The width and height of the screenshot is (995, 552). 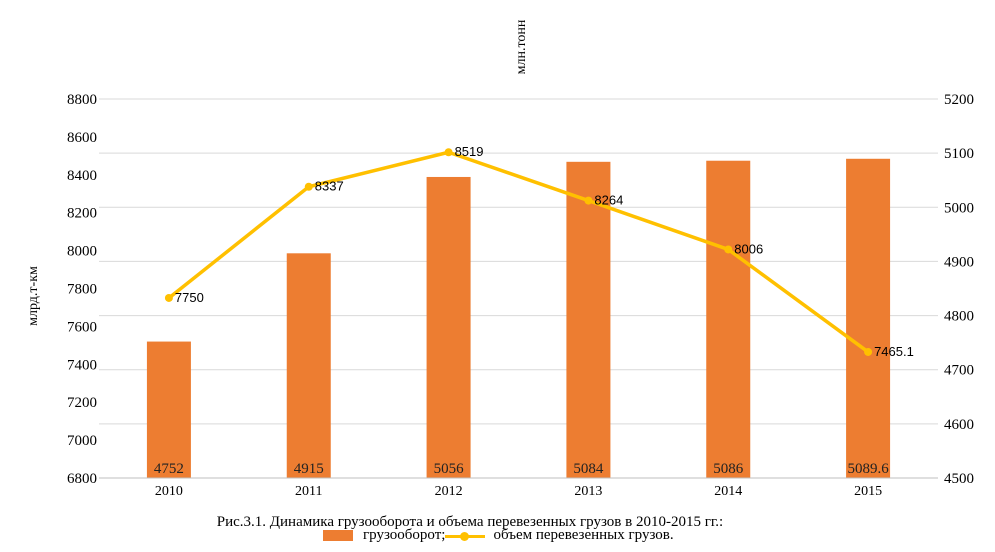 I want to click on right-tick-label: 4900, so click(x=959, y=262).